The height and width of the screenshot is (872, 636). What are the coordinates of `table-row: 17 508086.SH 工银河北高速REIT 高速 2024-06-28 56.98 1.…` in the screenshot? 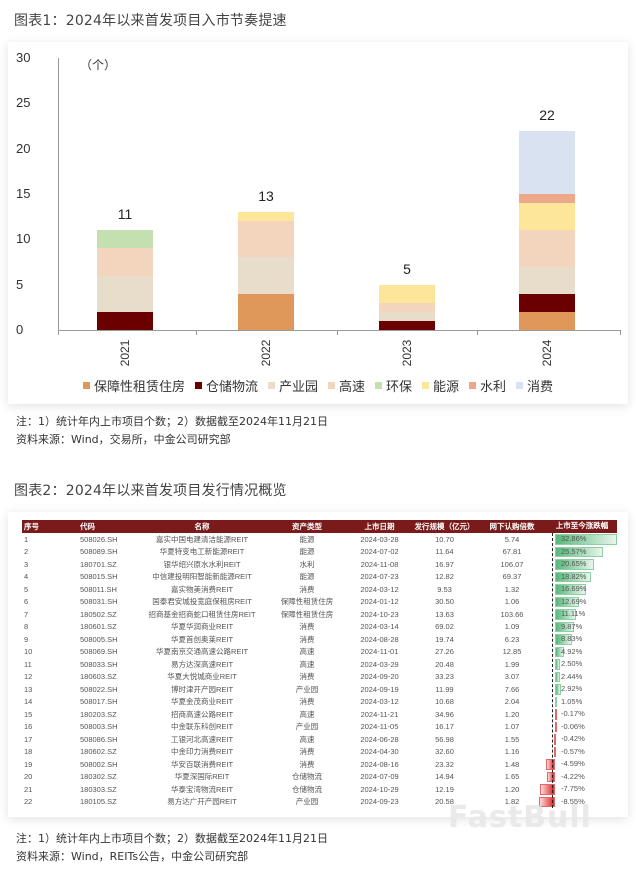 It's located at (319, 739).